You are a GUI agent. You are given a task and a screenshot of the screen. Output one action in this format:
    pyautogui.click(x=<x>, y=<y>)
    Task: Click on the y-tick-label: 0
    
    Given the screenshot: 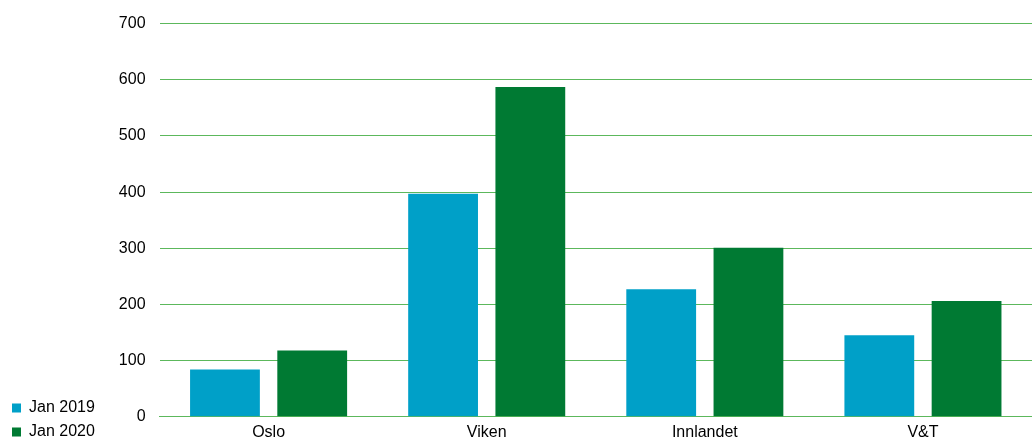 What is the action you would take?
    pyautogui.click(x=141, y=416)
    